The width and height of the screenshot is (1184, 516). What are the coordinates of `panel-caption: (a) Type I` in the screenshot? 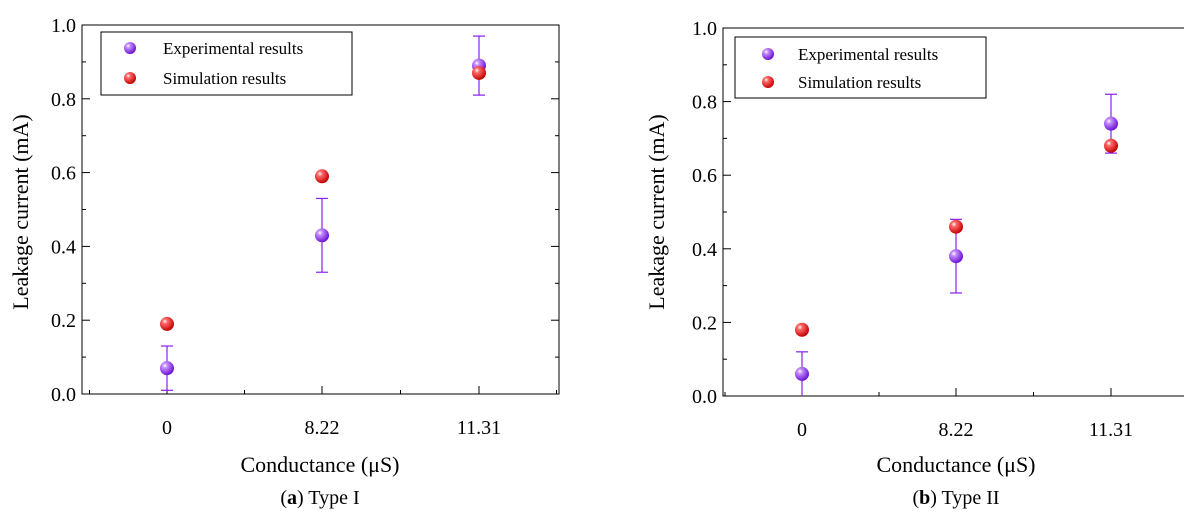 It's located at (319, 498).